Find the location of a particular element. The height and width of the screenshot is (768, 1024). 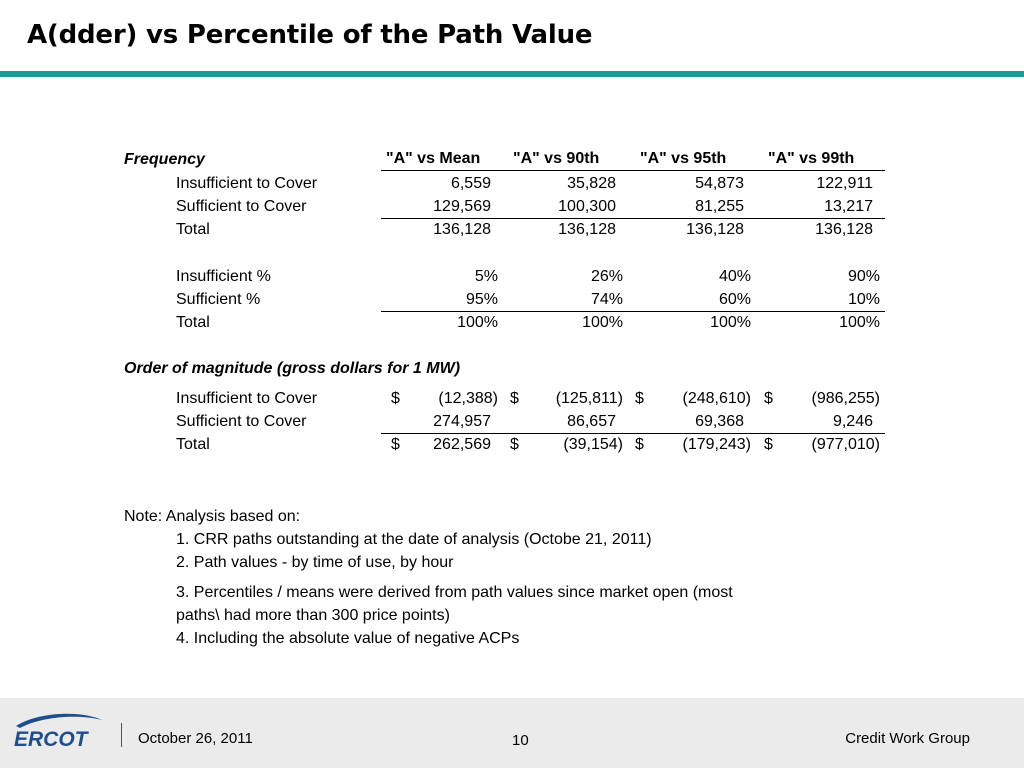

note-item: 2. Path values - by time of use, by hour is located at coordinates (315, 562).